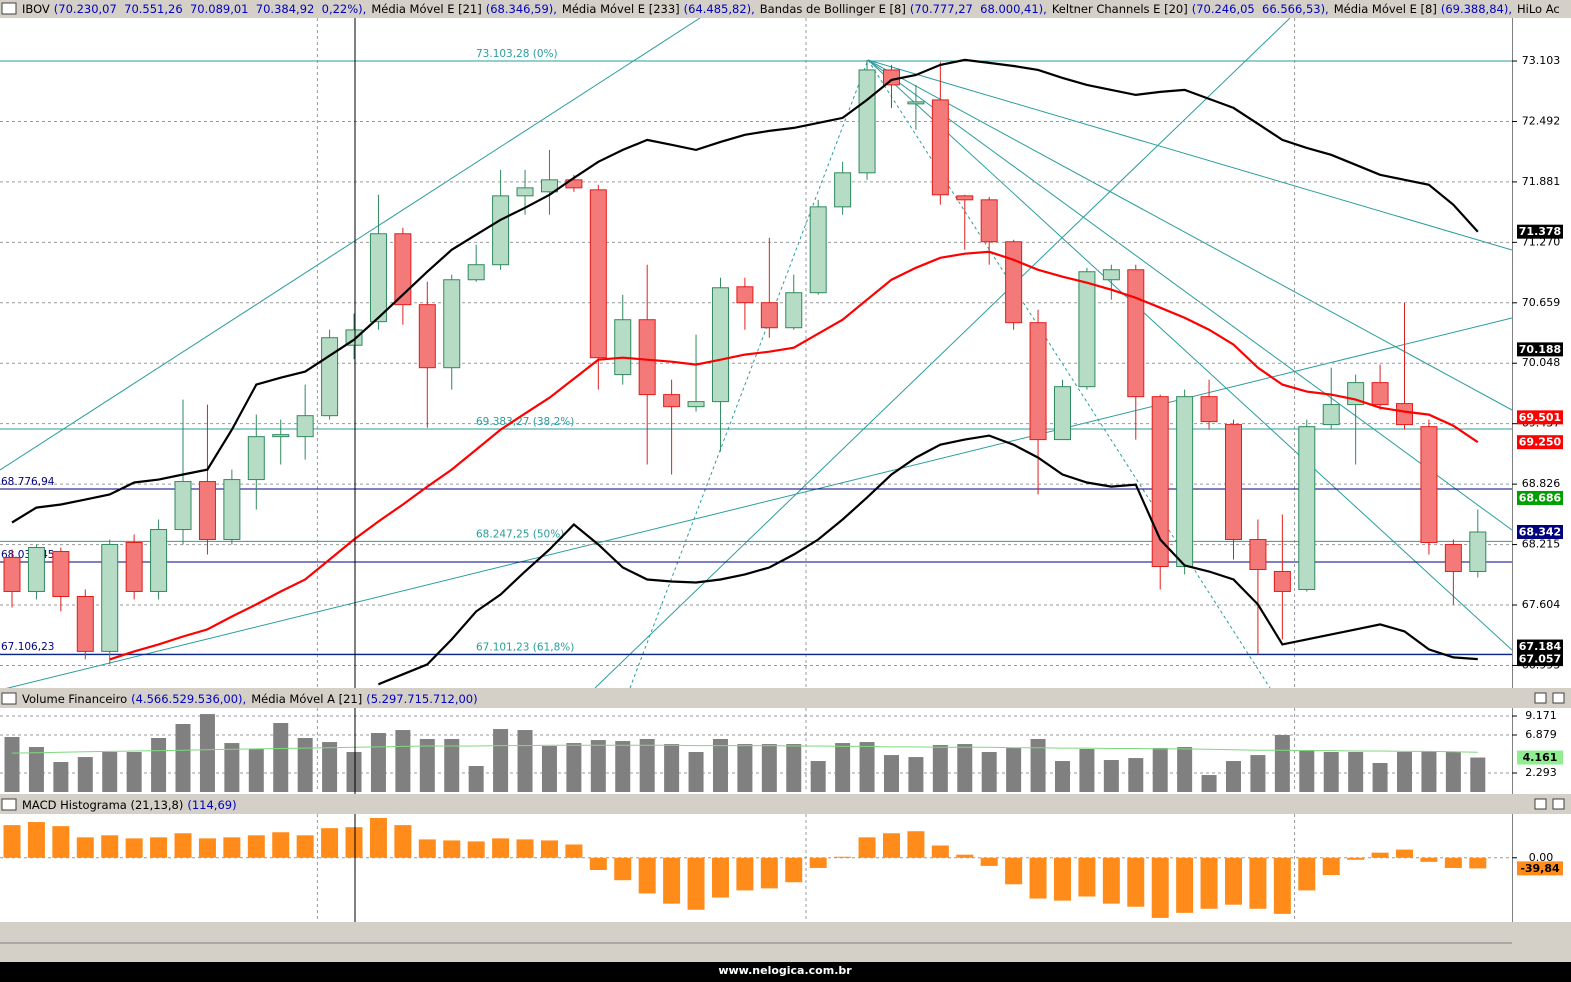  I want to click on y-tick-label: 73.103, so click(1541, 60).